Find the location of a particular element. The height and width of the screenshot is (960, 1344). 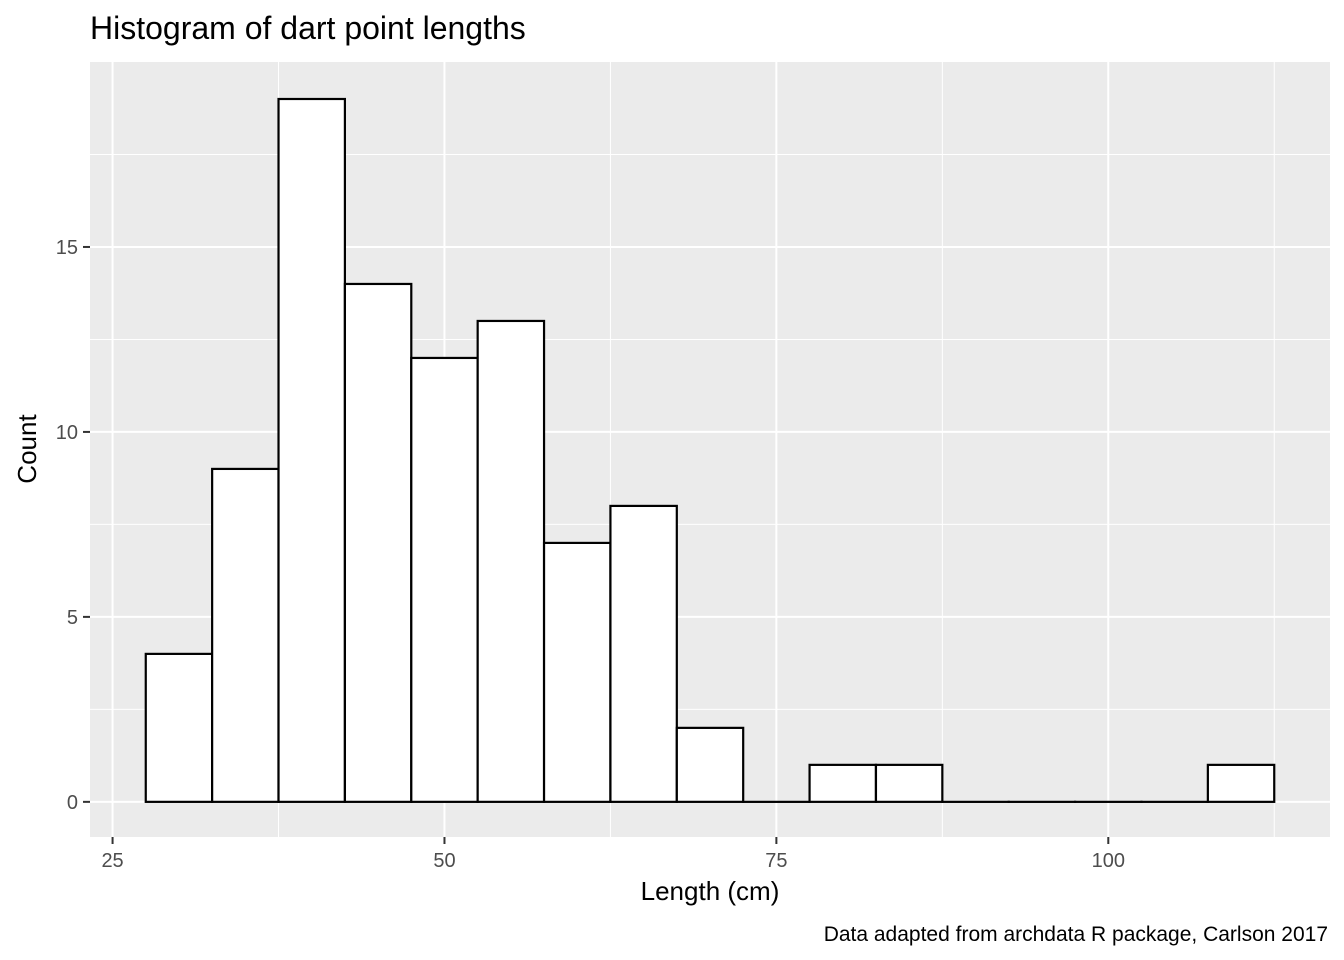

x-axis: 25 50 75 100 is located at coordinates (613, 854).